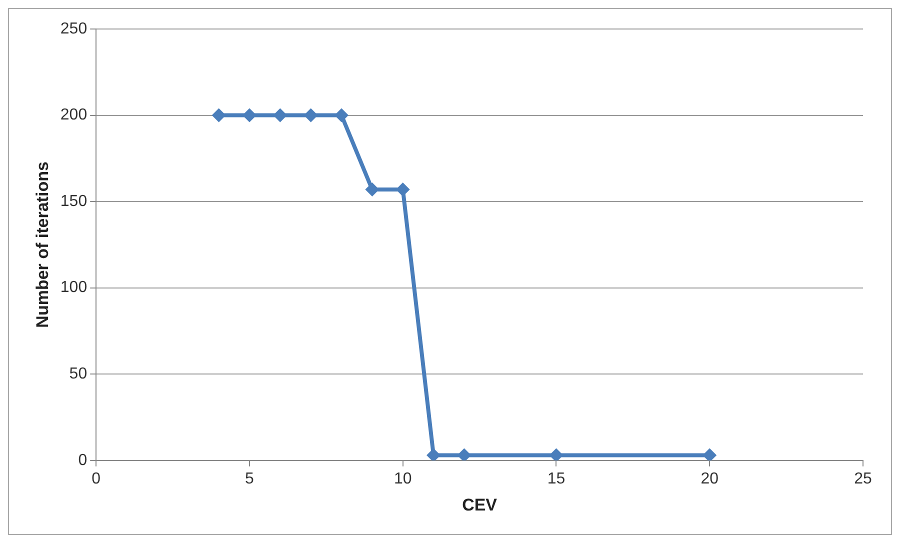 Image resolution: width=902 pixels, height=545 pixels. I want to click on y-tick-label: 100, so click(74, 287).